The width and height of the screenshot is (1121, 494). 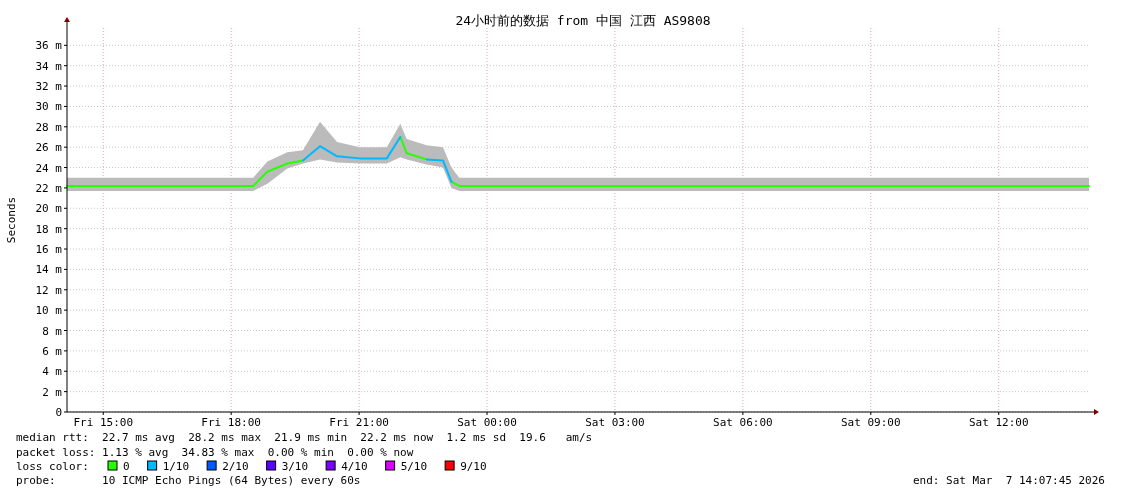 What do you see at coordinates (235, 466) in the screenshot?
I see `legend-label: 2/10` at bounding box center [235, 466].